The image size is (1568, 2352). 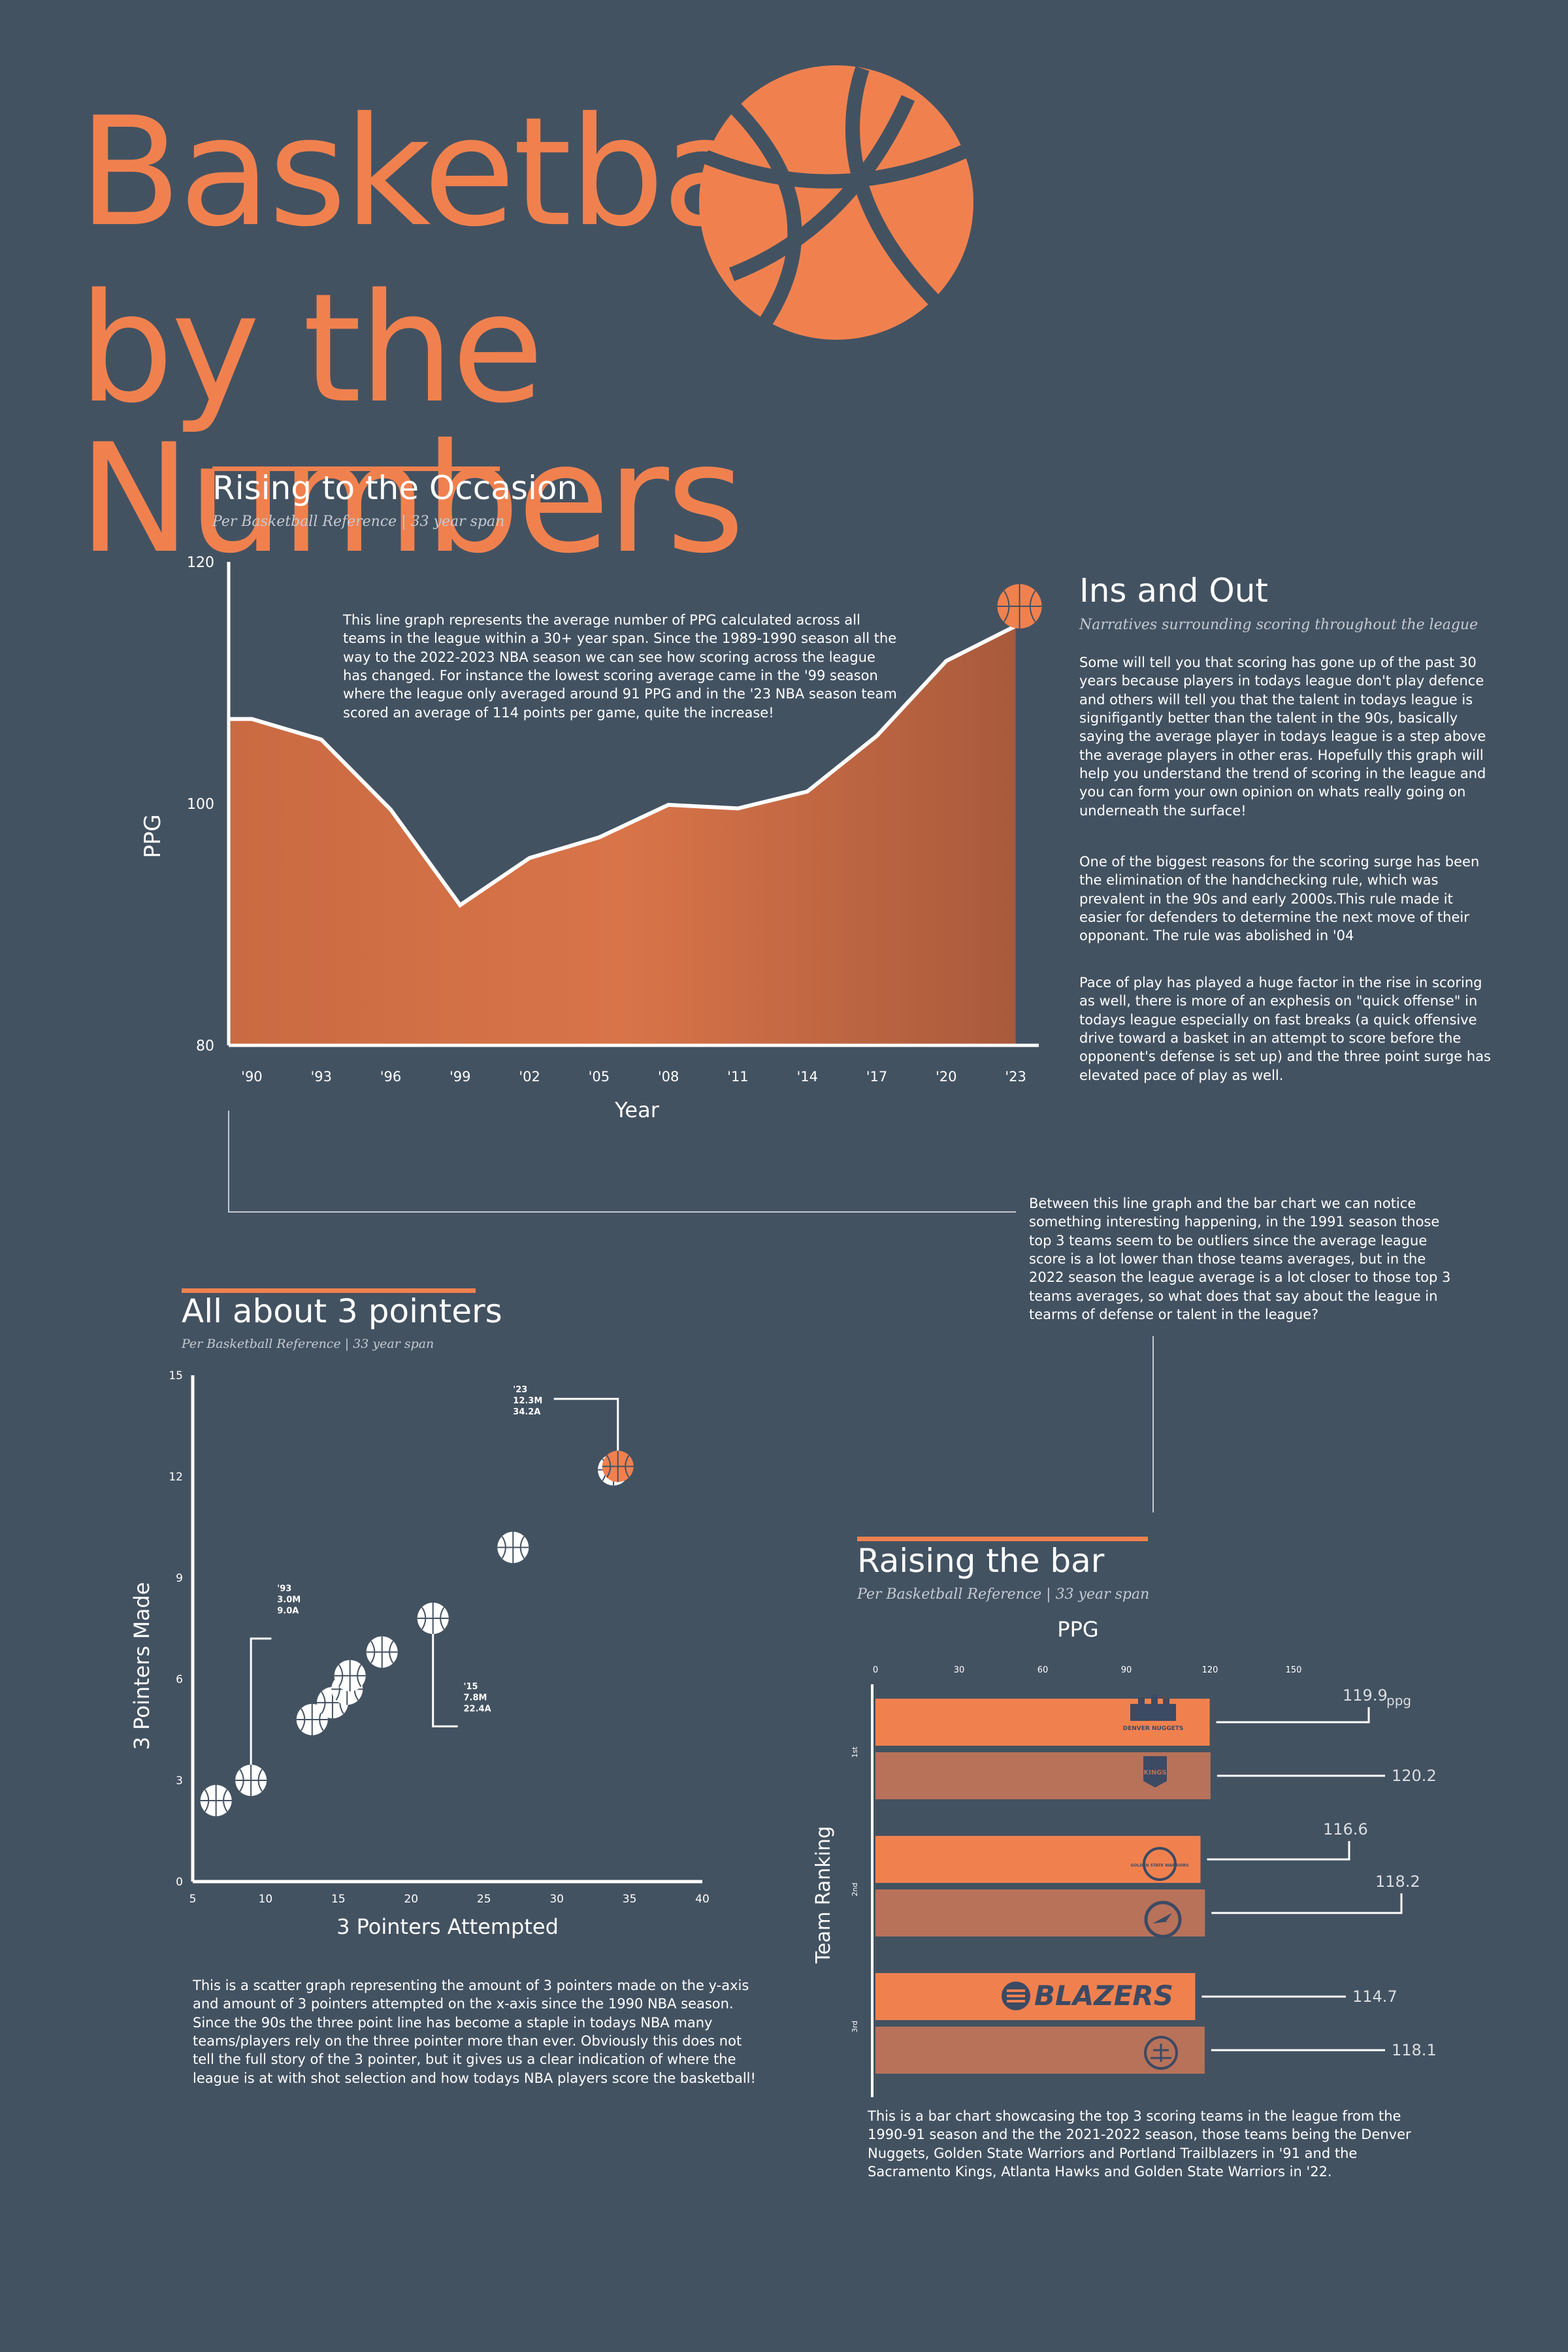 I want to click on bar-section-subtitle: Per Basketball Reference | 33 year span, so click(x=1003, y=1594).